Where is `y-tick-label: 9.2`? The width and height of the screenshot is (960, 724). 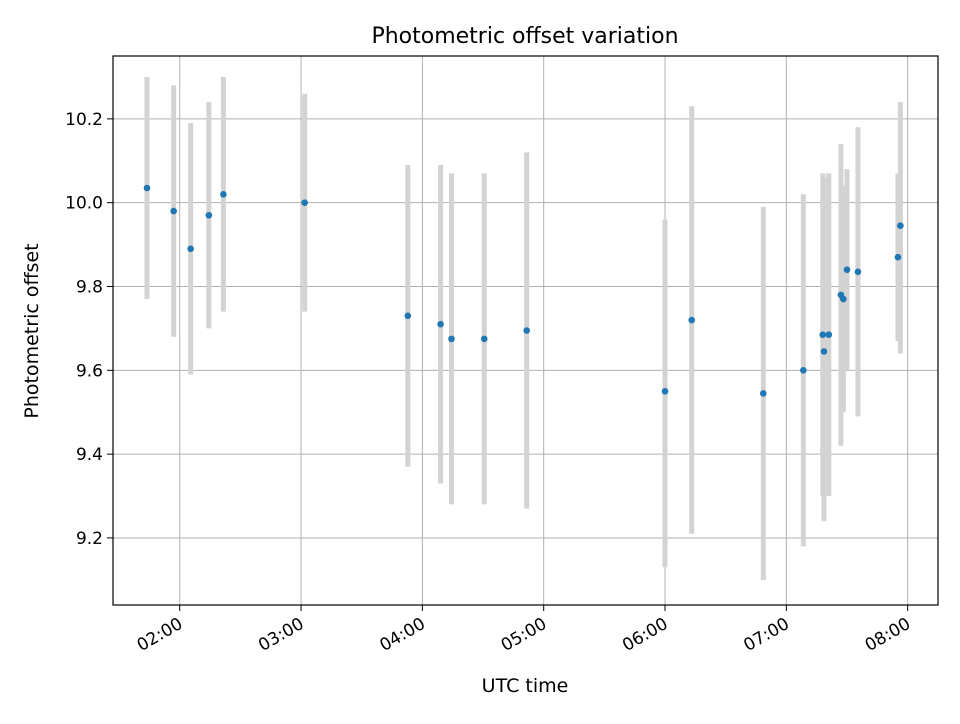
y-tick-label: 9.2 is located at coordinates (89, 539).